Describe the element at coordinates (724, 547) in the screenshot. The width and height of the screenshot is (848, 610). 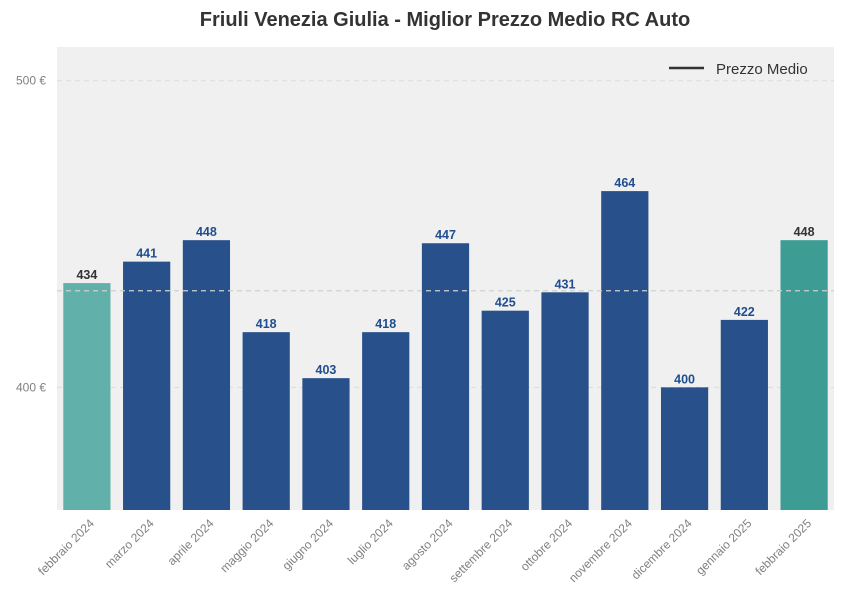
I see `x-tick-label: gennaio 2025` at that location.